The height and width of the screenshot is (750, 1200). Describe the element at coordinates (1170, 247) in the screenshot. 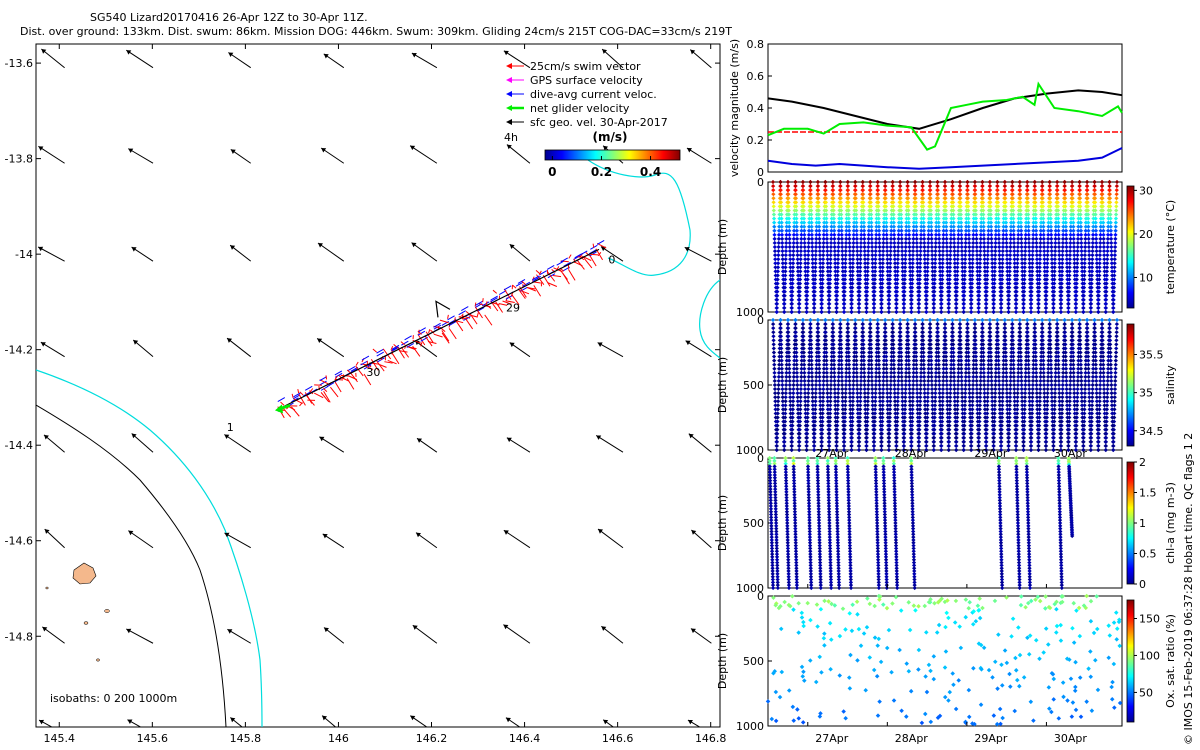

I see `temperature-colorbar-label: temperature (°C)` at that location.